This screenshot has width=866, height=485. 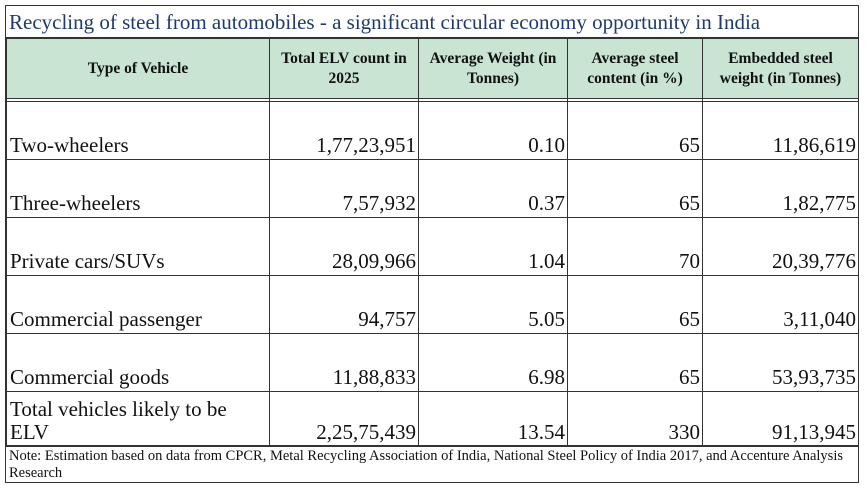 I want to click on cell-embedded-steel: 3,11,040, so click(x=780, y=304).